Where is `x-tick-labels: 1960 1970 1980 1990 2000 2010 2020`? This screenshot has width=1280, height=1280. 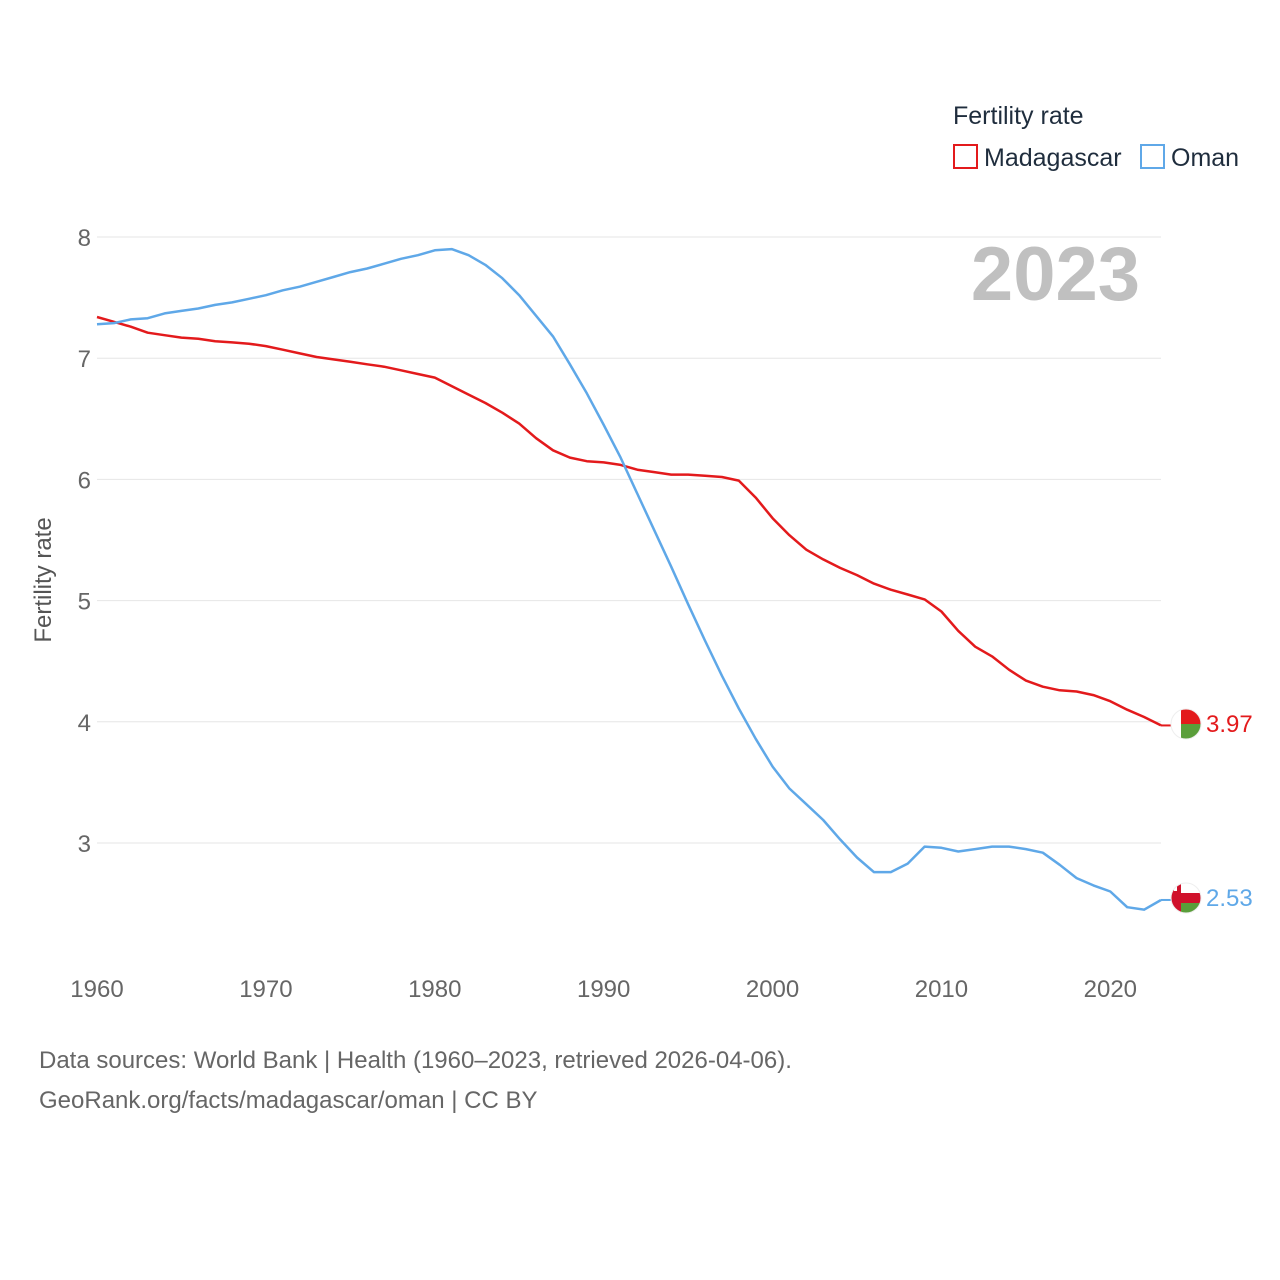
x-tick-labels: 1960 1970 1980 1990 2000 2010 2020 is located at coordinates (603, 989).